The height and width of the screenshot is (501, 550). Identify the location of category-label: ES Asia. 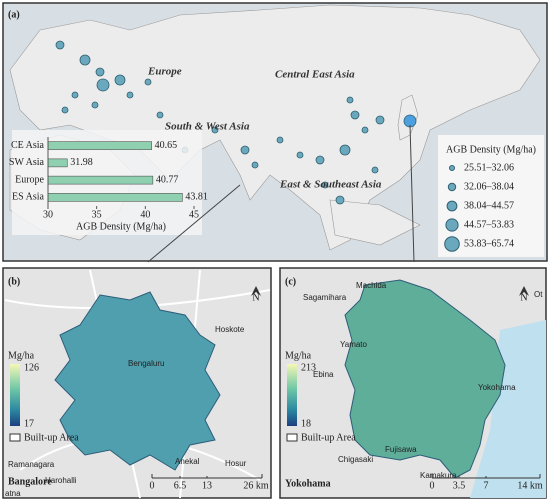
(28, 197).